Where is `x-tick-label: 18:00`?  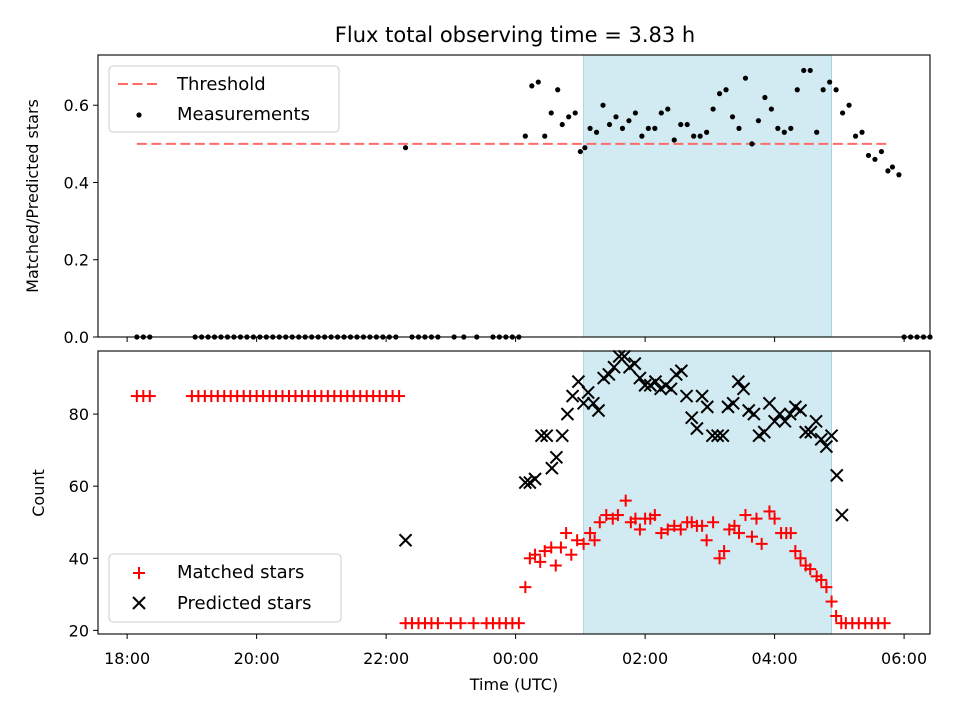
x-tick-label: 18:00 is located at coordinates (127, 658).